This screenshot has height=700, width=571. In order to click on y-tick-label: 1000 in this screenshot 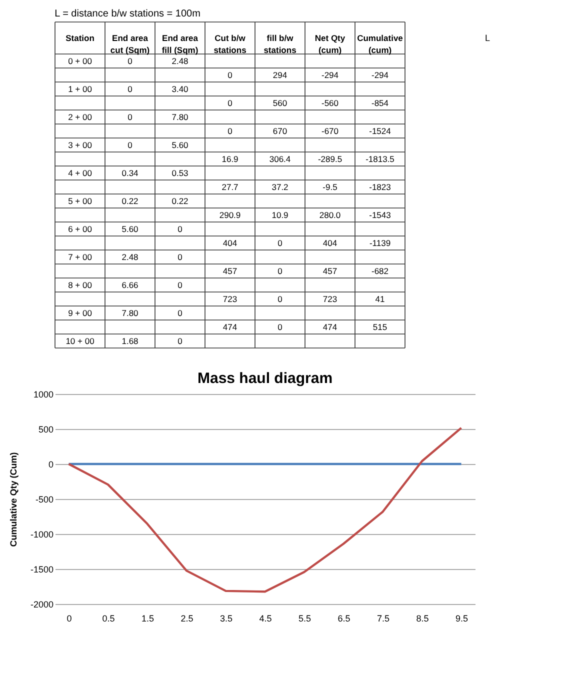, I will do `click(43, 395)`.